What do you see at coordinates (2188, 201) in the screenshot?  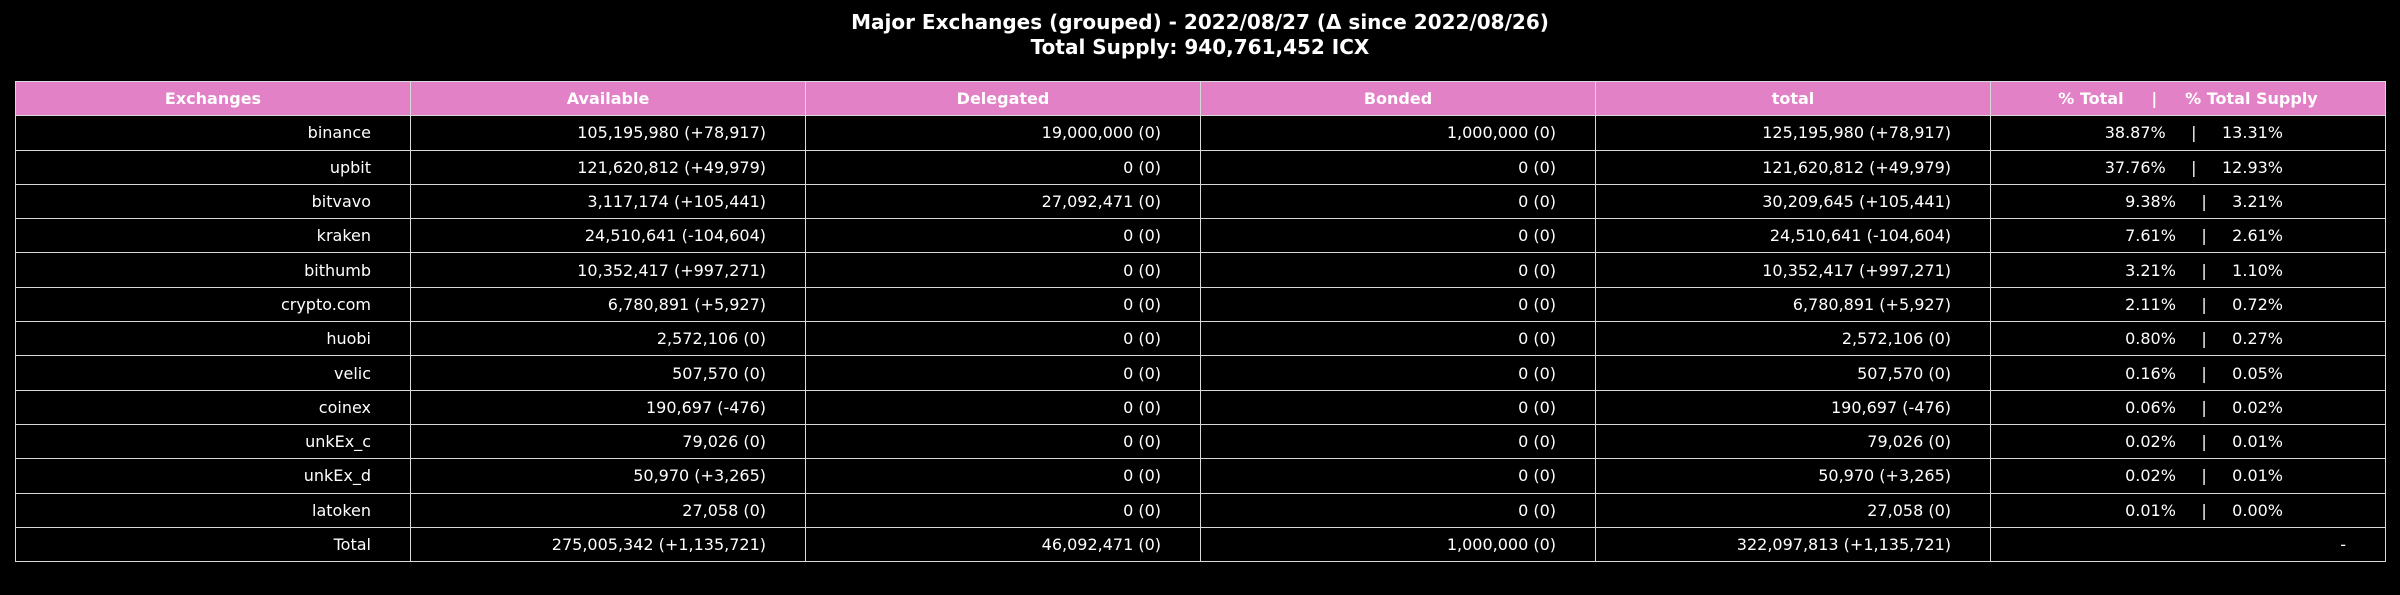 I see `table-cell: 9.38% | 3.21%` at bounding box center [2188, 201].